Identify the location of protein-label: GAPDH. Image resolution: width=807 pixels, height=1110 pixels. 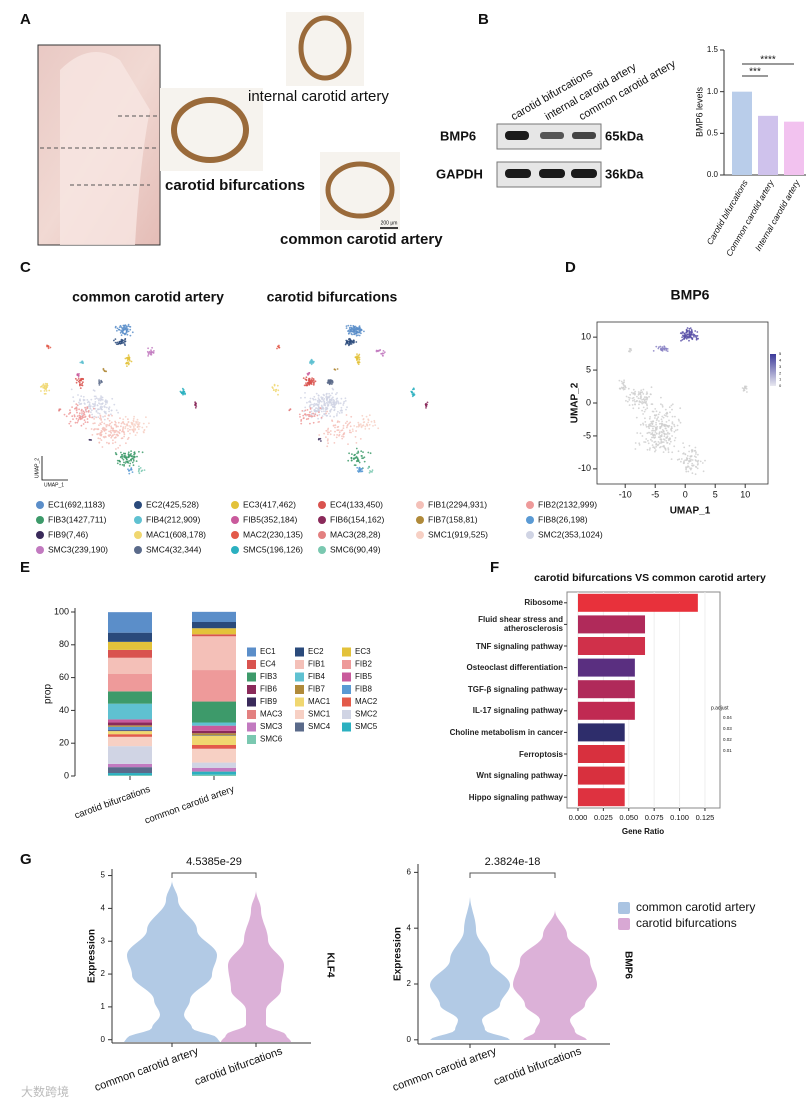
(459, 173).